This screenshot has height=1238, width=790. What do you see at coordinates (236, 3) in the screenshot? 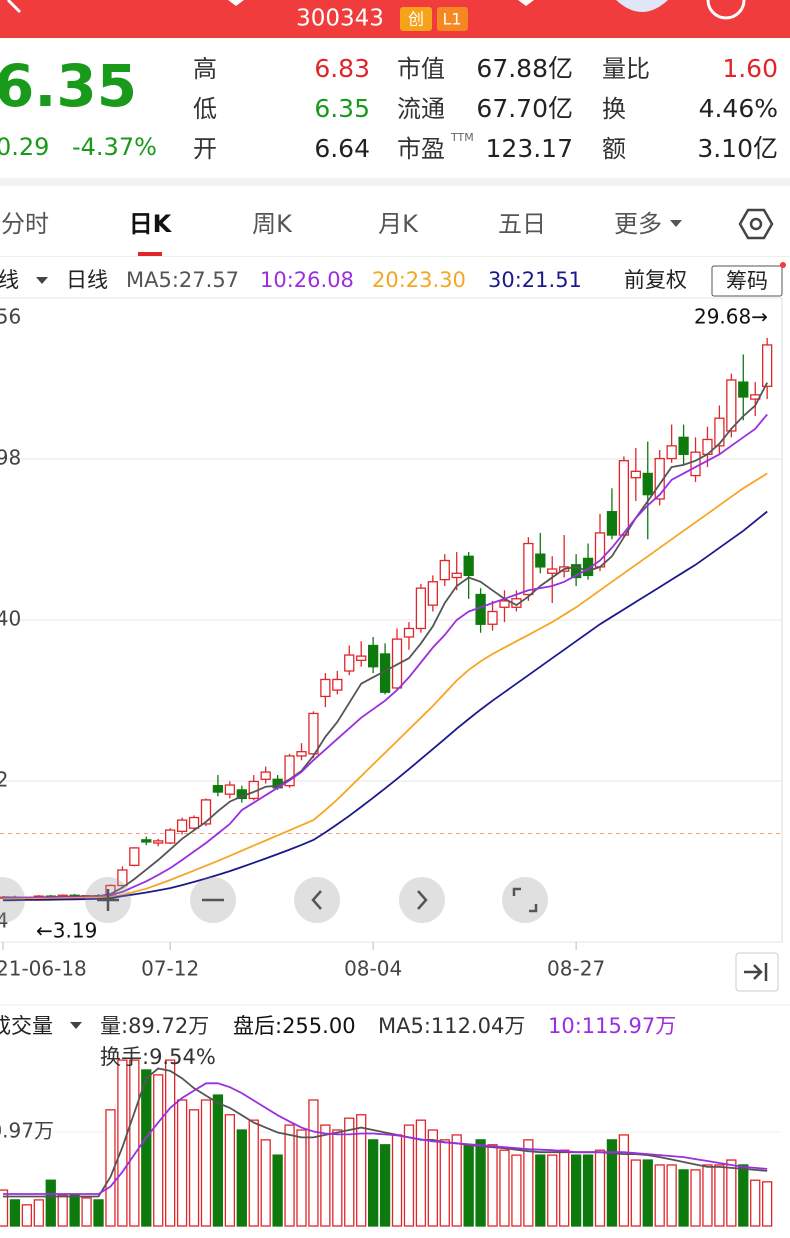
I see `prev-icon` at bounding box center [236, 3].